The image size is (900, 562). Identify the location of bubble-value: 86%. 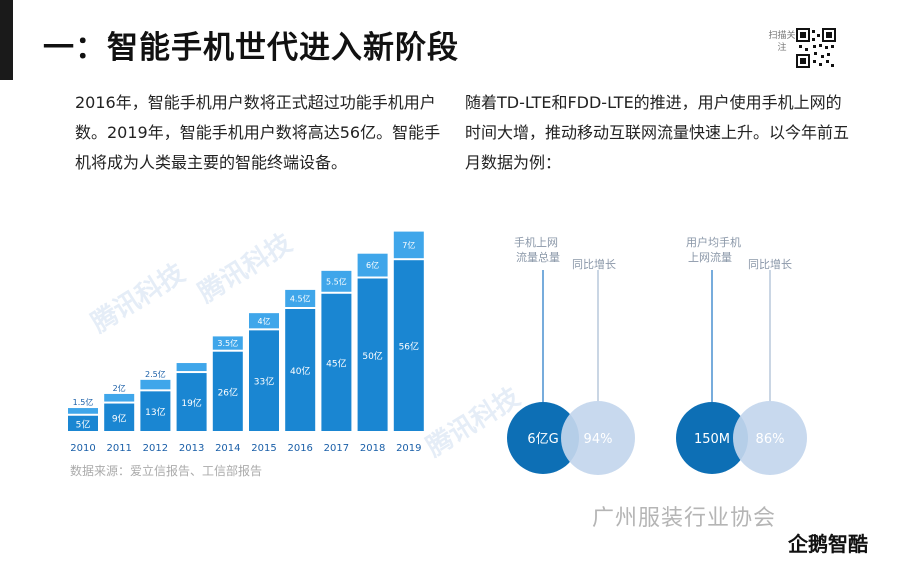
(770, 439).